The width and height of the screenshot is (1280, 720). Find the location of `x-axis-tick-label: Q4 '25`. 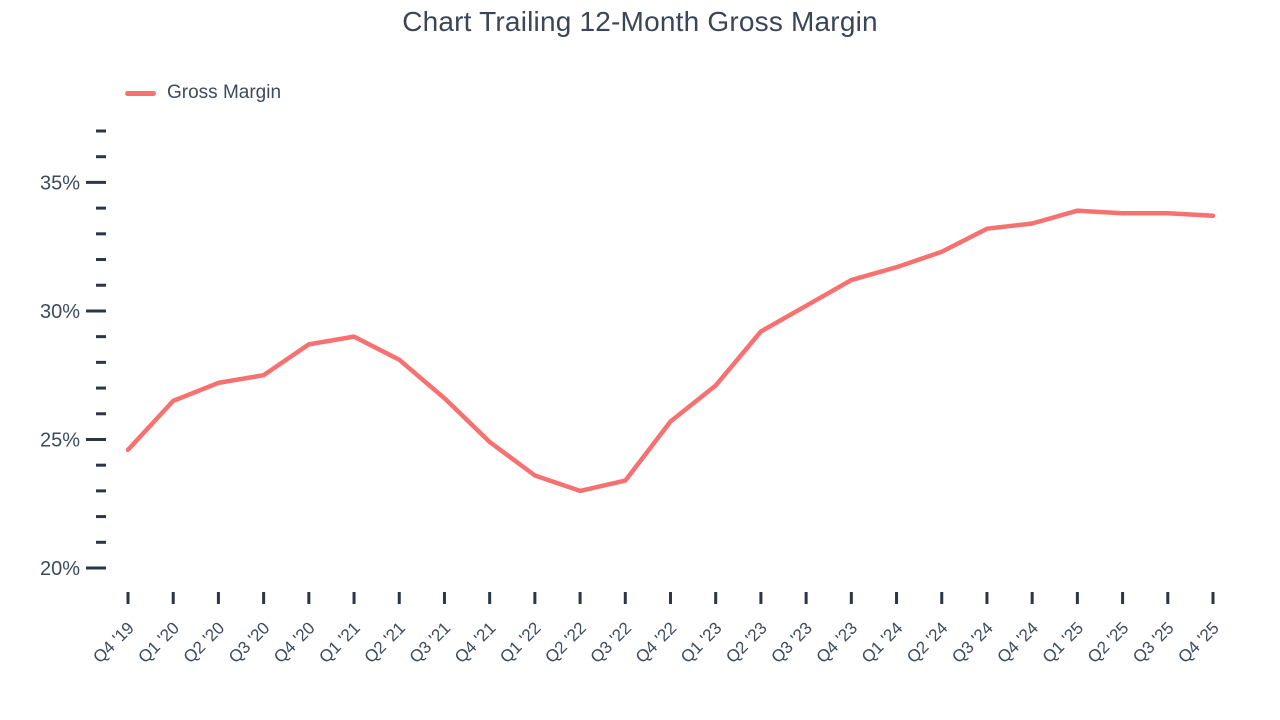

x-axis-tick-label: Q4 '25 is located at coordinates (1198, 642).